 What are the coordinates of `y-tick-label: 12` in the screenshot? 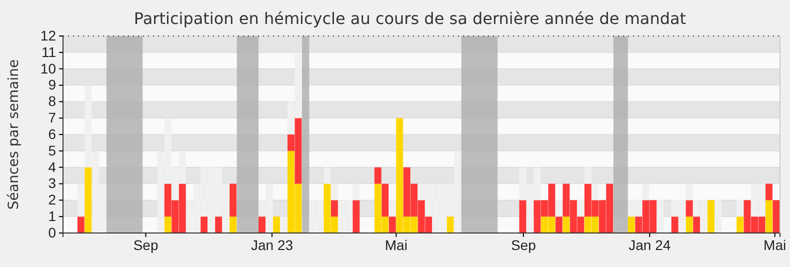 It's located at (48, 35).